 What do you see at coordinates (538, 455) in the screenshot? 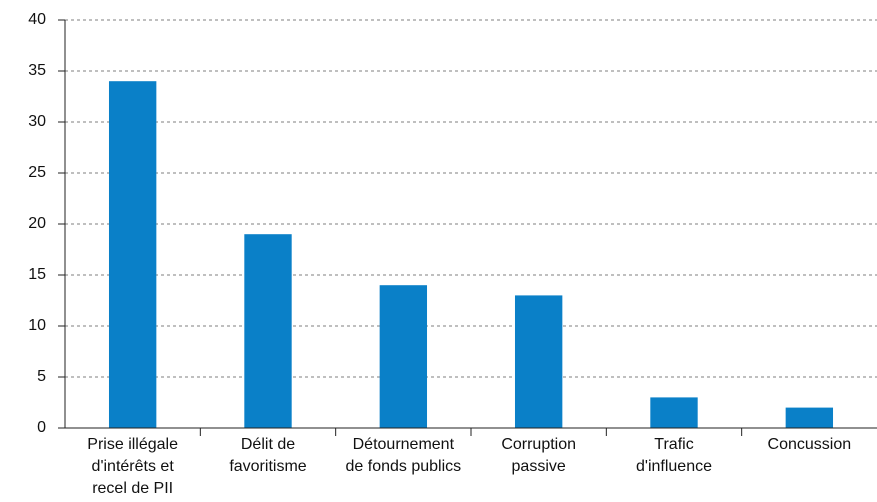
I see `x-tick-label: Corruption passive` at bounding box center [538, 455].